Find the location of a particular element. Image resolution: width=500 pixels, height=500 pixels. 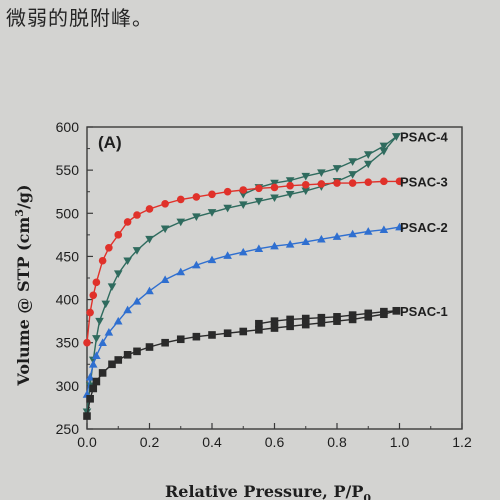

x-tick-label: 0.2 is located at coordinates (150, 442).